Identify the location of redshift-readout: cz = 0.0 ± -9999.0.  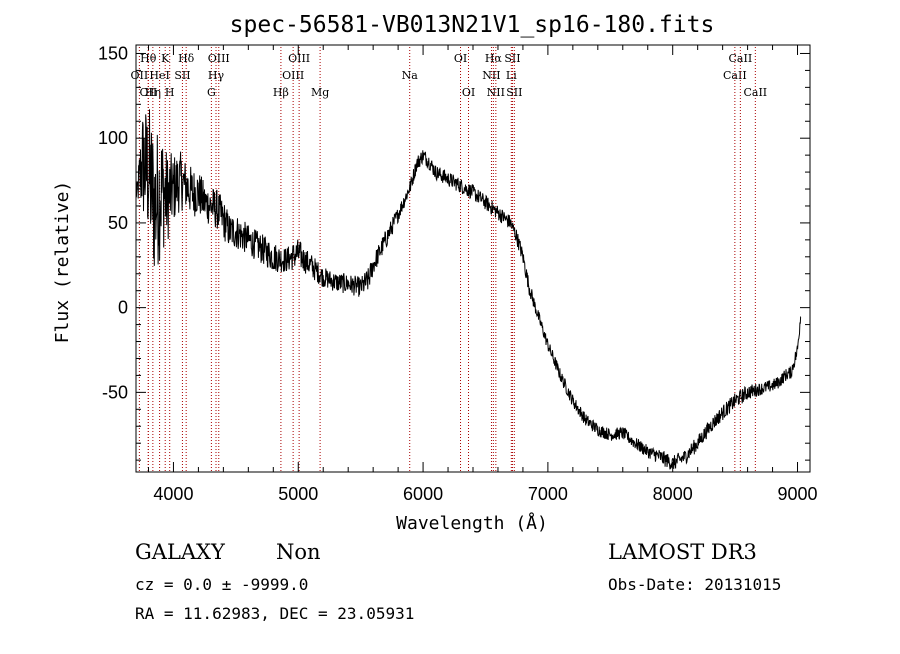
(221, 584).